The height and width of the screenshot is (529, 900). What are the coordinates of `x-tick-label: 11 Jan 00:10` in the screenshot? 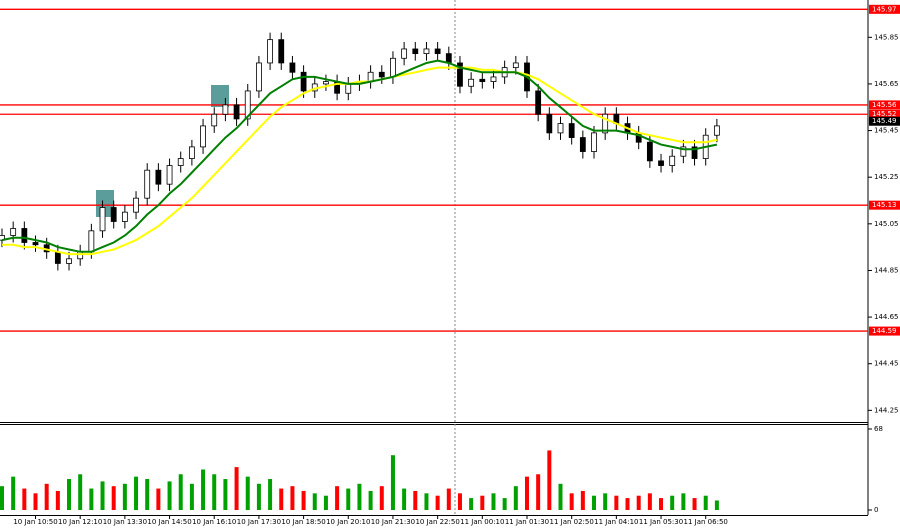 It's located at (482, 522).